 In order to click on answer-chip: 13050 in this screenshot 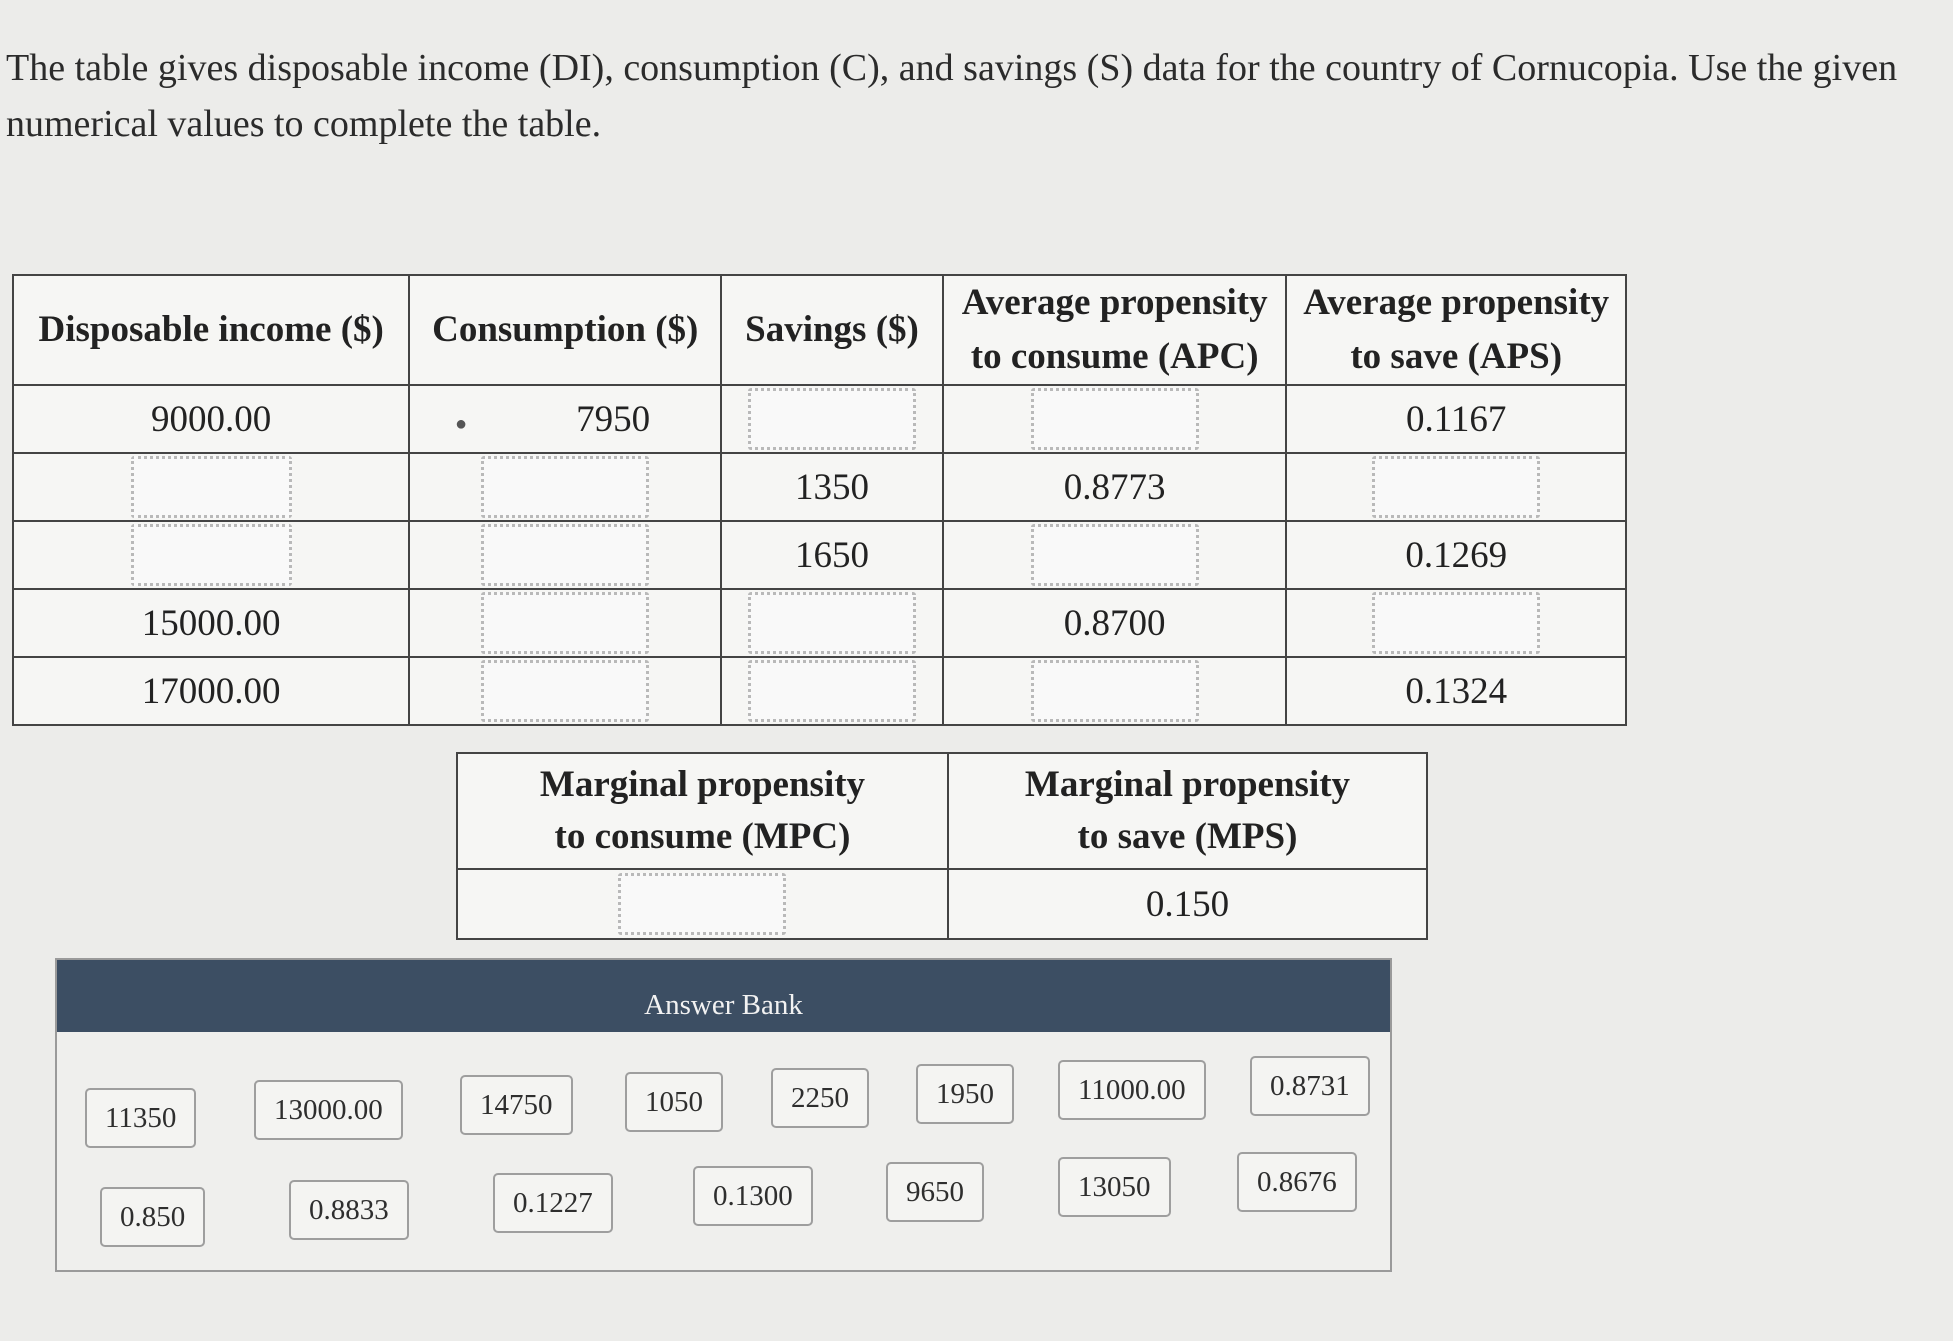, I will do `click(1114, 1187)`.